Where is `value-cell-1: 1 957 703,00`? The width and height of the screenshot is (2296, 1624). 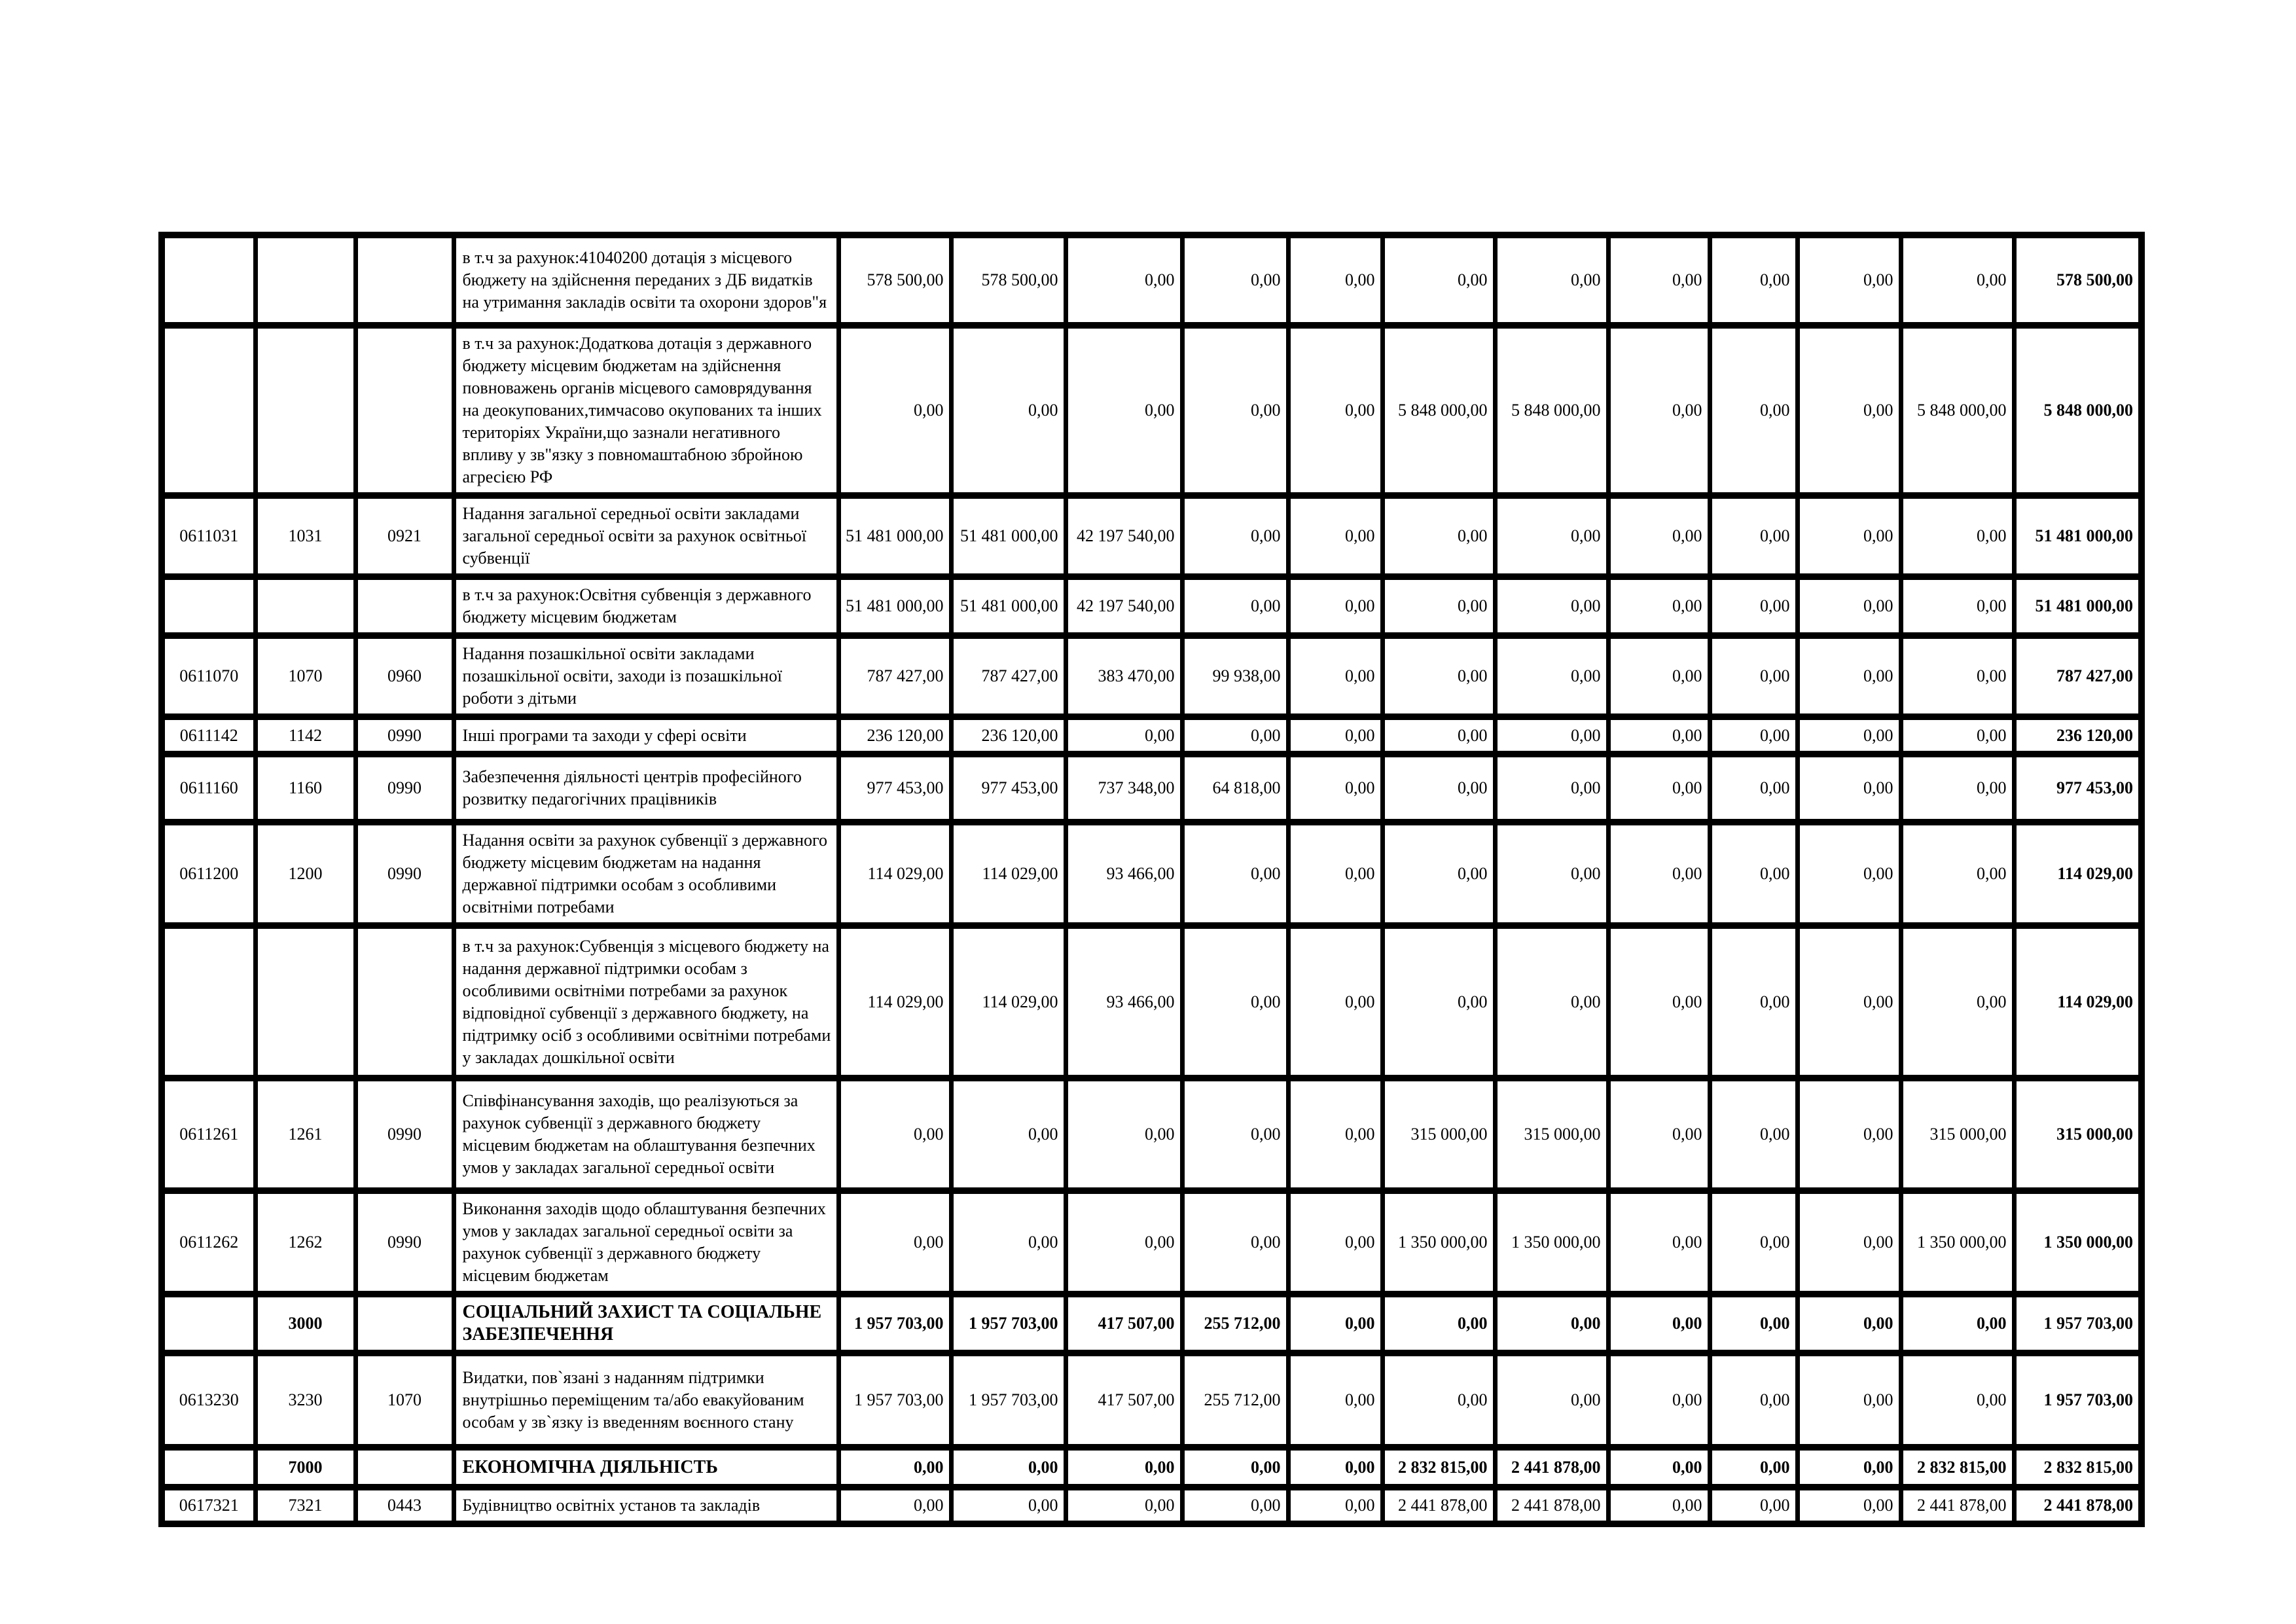
value-cell-1: 1 957 703,00 is located at coordinates (895, 1323).